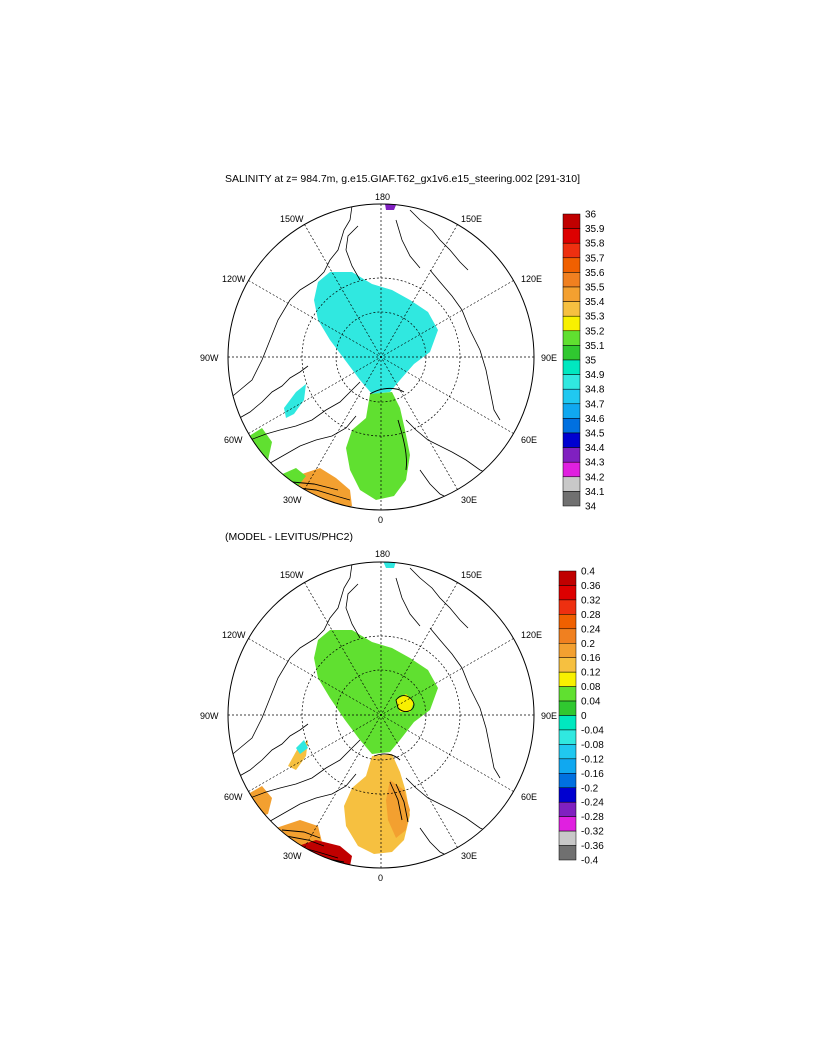 Image resolution: width=818 pixels, height=1055 pixels. I want to click on bottom-colorbar-tick-label: -0.12, so click(592, 759).